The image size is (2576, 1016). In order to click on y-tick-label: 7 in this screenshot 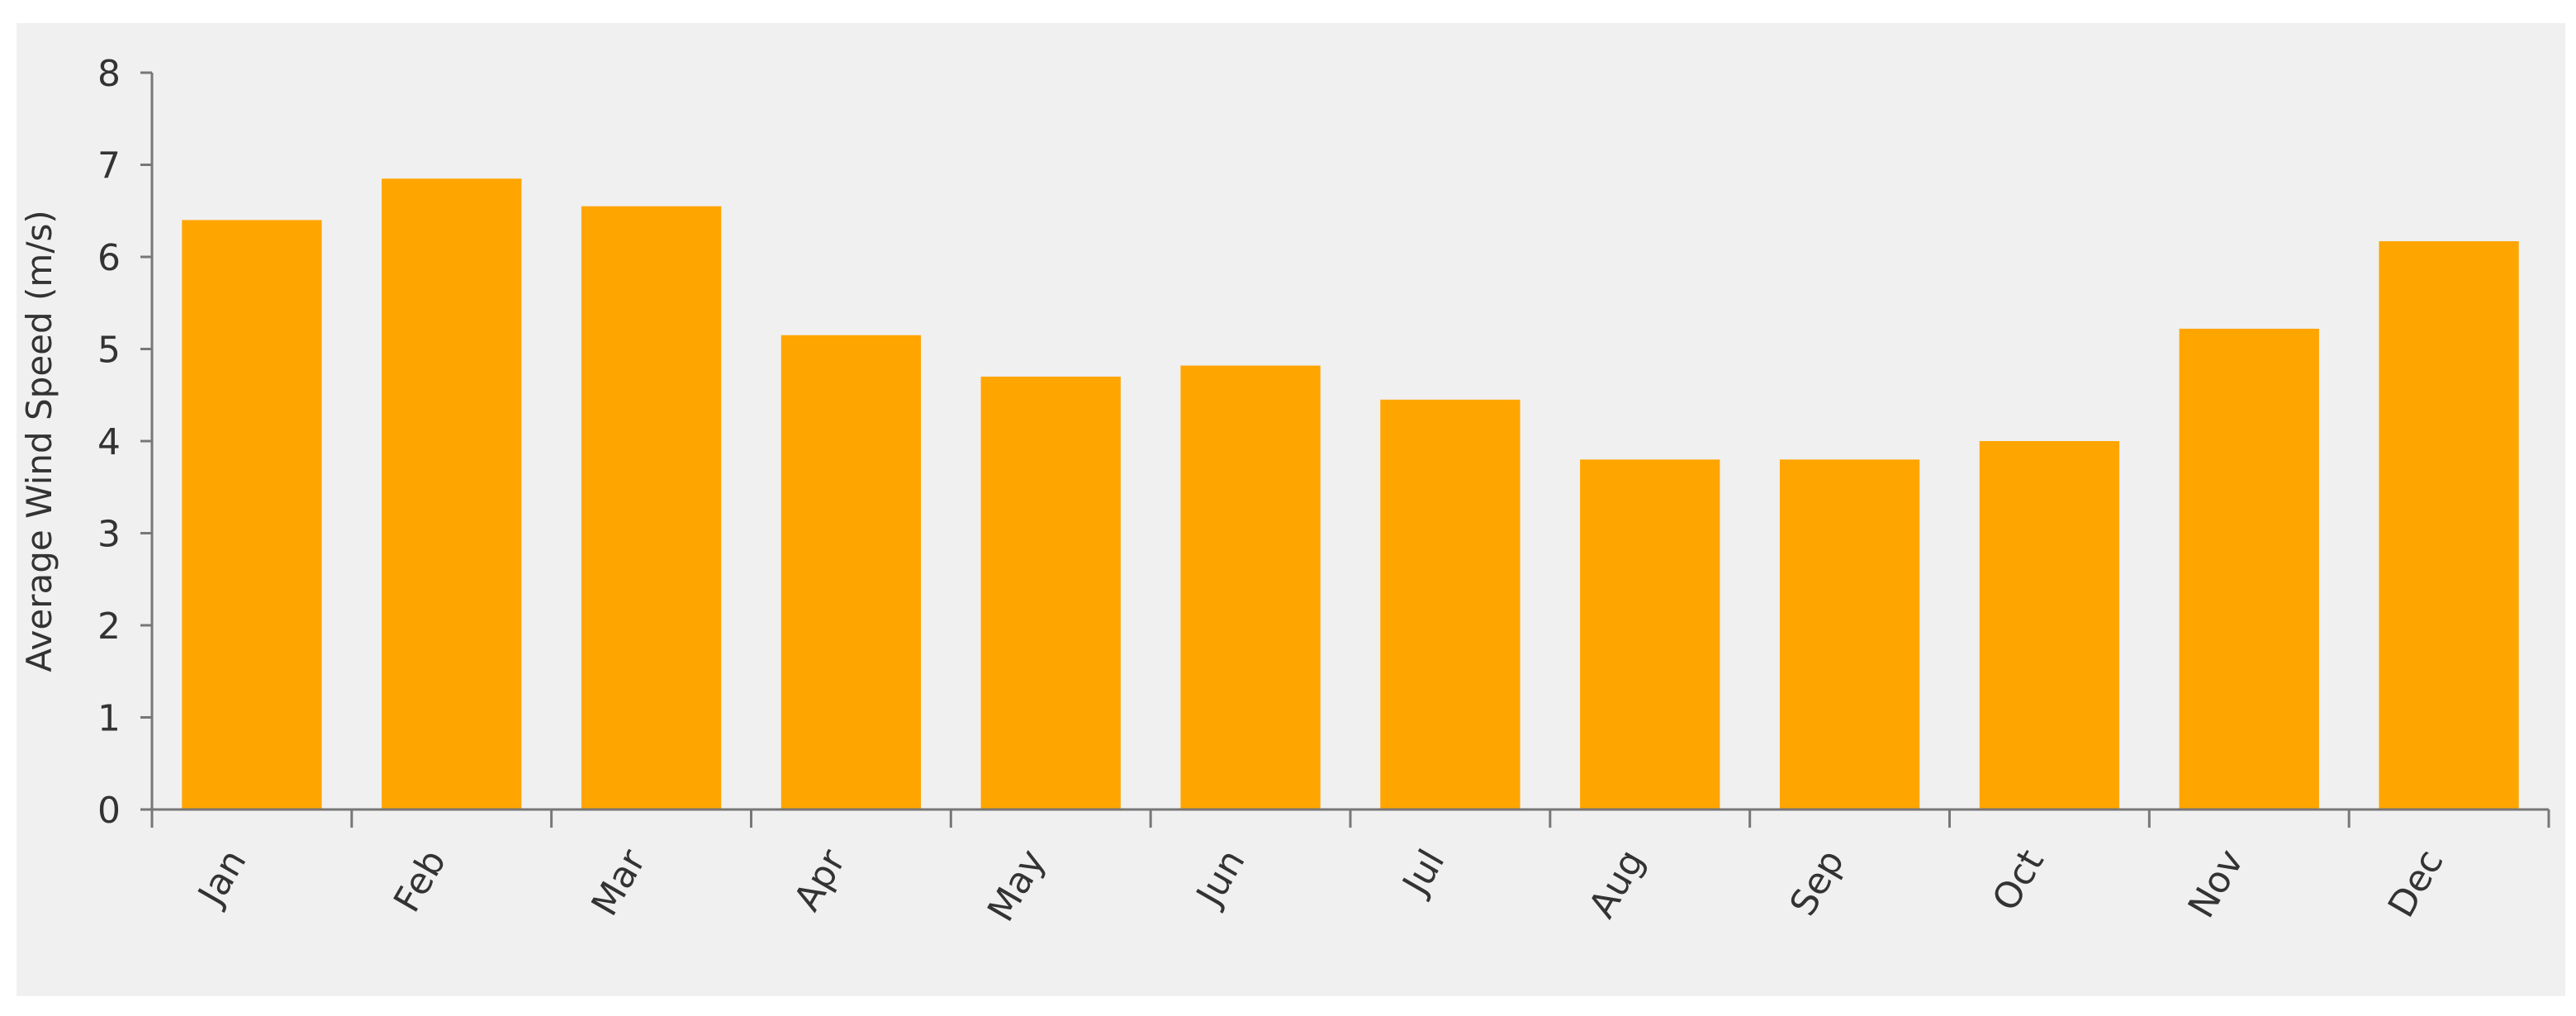, I will do `click(109, 167)`.